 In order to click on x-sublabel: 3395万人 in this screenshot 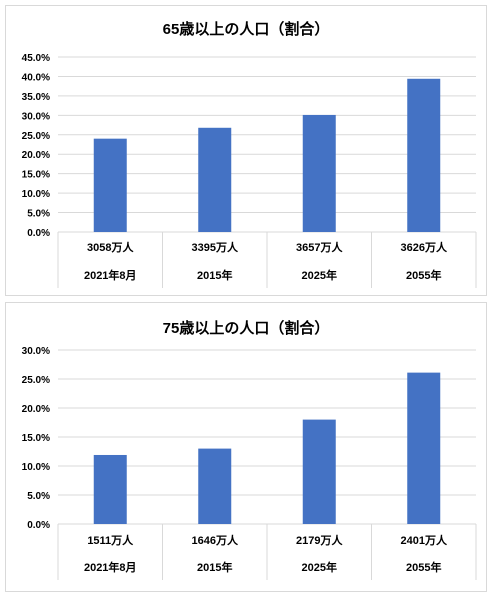, I will do `click(215, 247)`.